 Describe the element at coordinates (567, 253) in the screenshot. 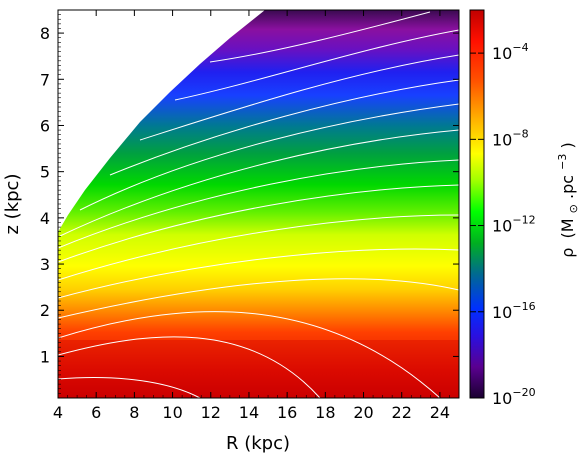

I see `colorbar-label-symbol: ρ` at that location.